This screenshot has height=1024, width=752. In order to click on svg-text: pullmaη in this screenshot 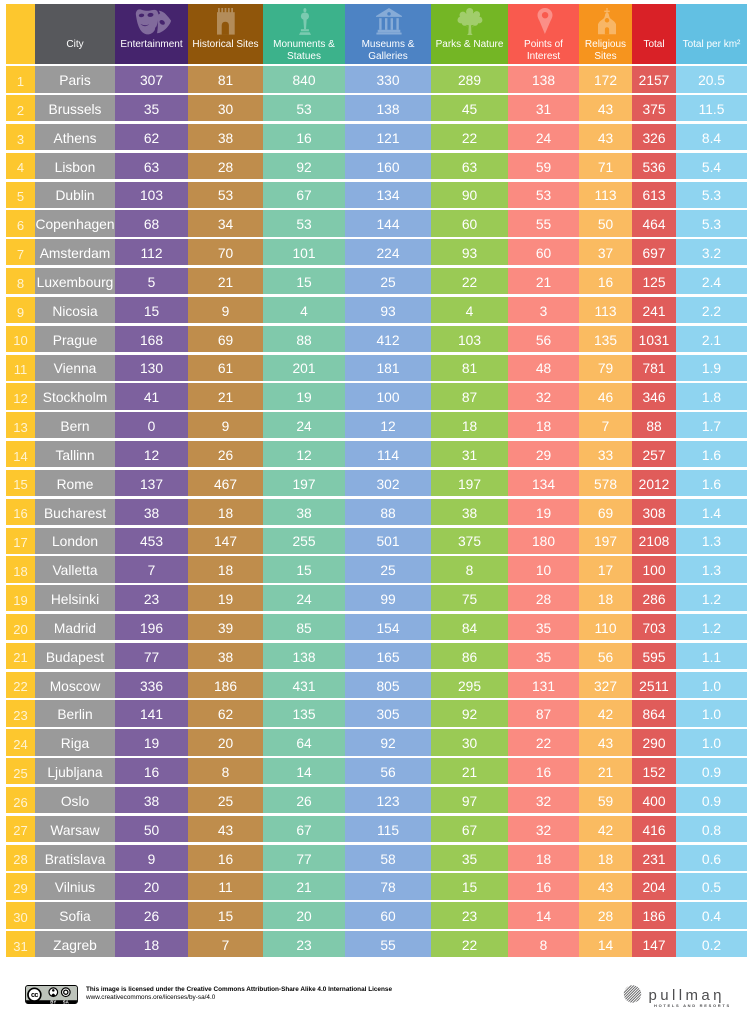, I will do `click(687, 995)`.